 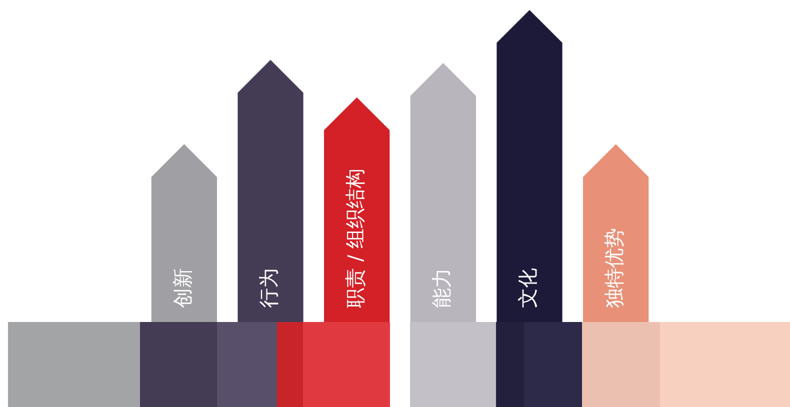 What do you see at coordinates (268, 288) in the screenshot?
I see `x-tick-label: 行为` at bounding box center [268, 288].